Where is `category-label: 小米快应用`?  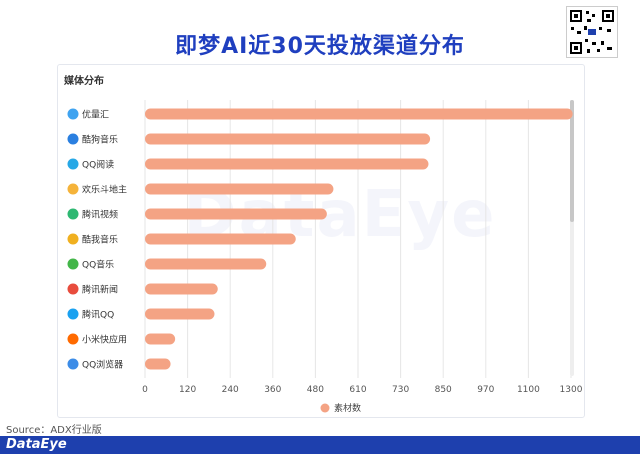
category-label: 小米快应用 is located at coordinates (104, 340).